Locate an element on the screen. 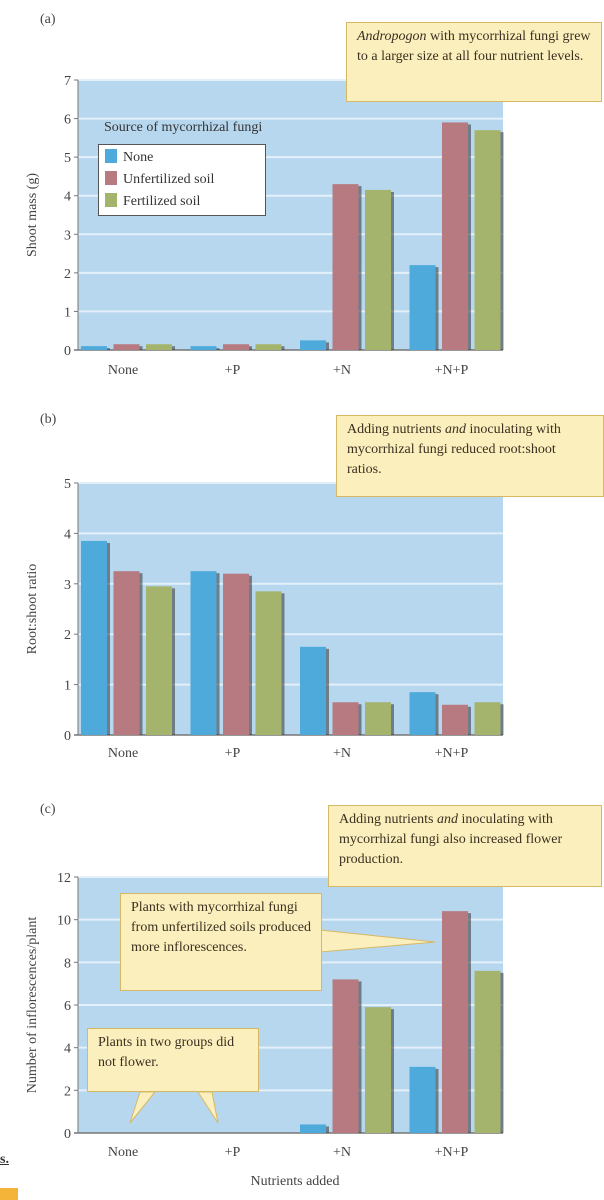  legend-swatch-none is located at coordinates (111, 156).